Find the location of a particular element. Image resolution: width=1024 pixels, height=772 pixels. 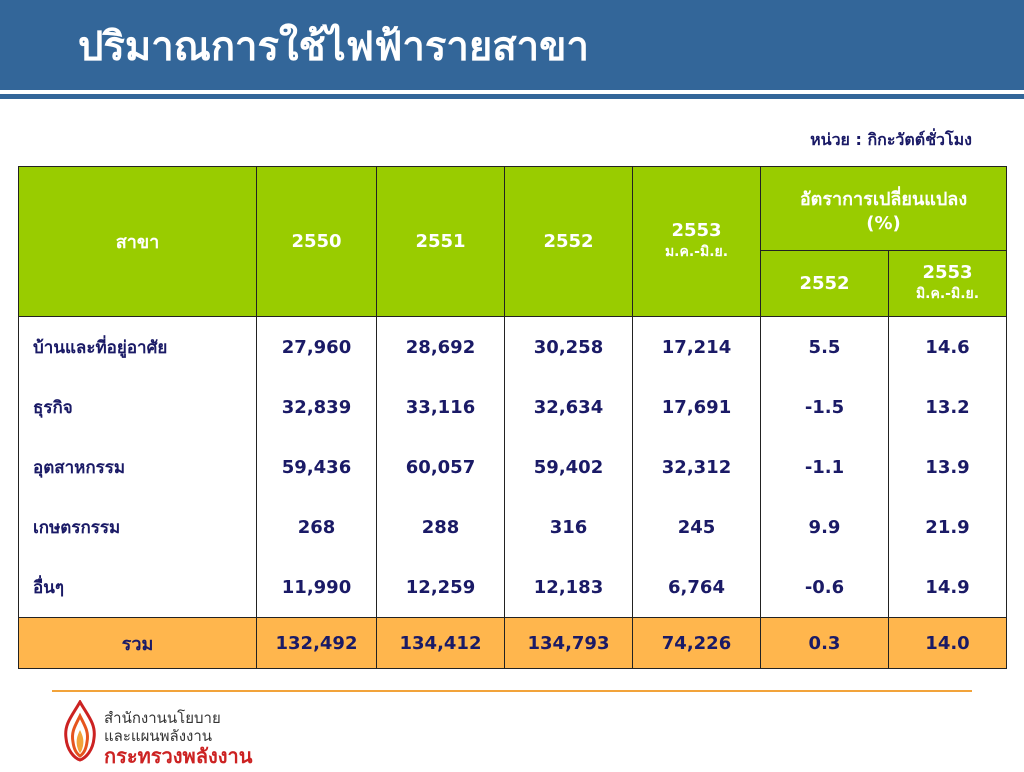

cell-2551: 288 is located at coordinates (440, 527).